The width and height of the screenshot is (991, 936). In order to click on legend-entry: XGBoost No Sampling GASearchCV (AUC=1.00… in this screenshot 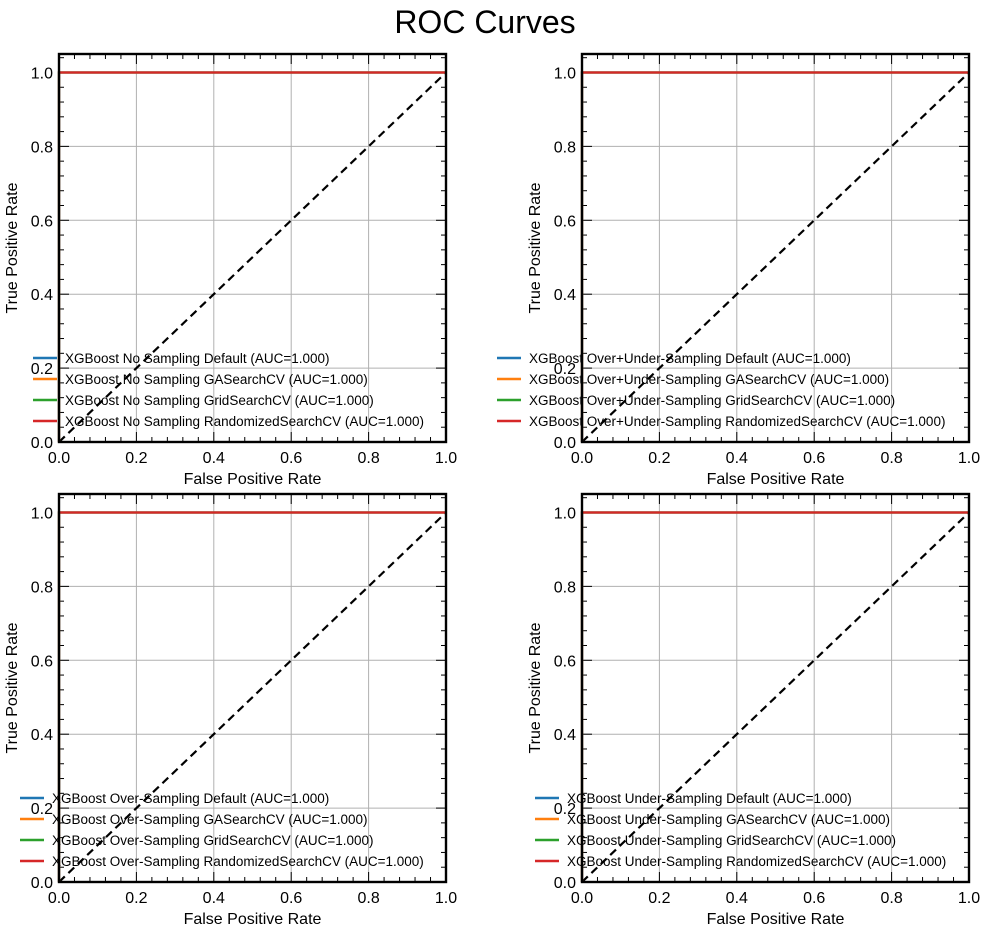, I will do `click(216, 379)`.